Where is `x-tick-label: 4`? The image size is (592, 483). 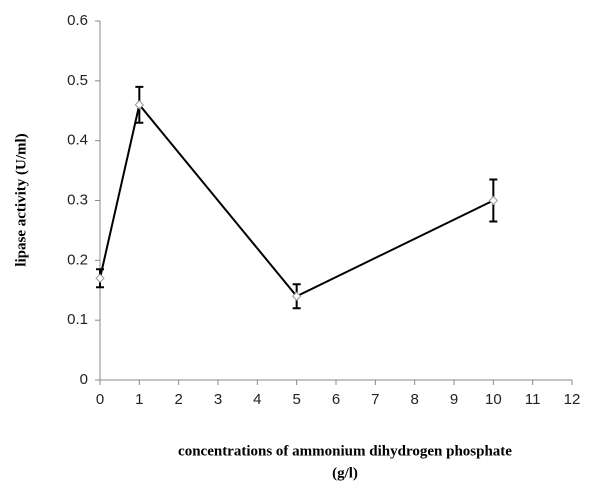 x-tick-label: 4 is located at coordinates (257, 399).